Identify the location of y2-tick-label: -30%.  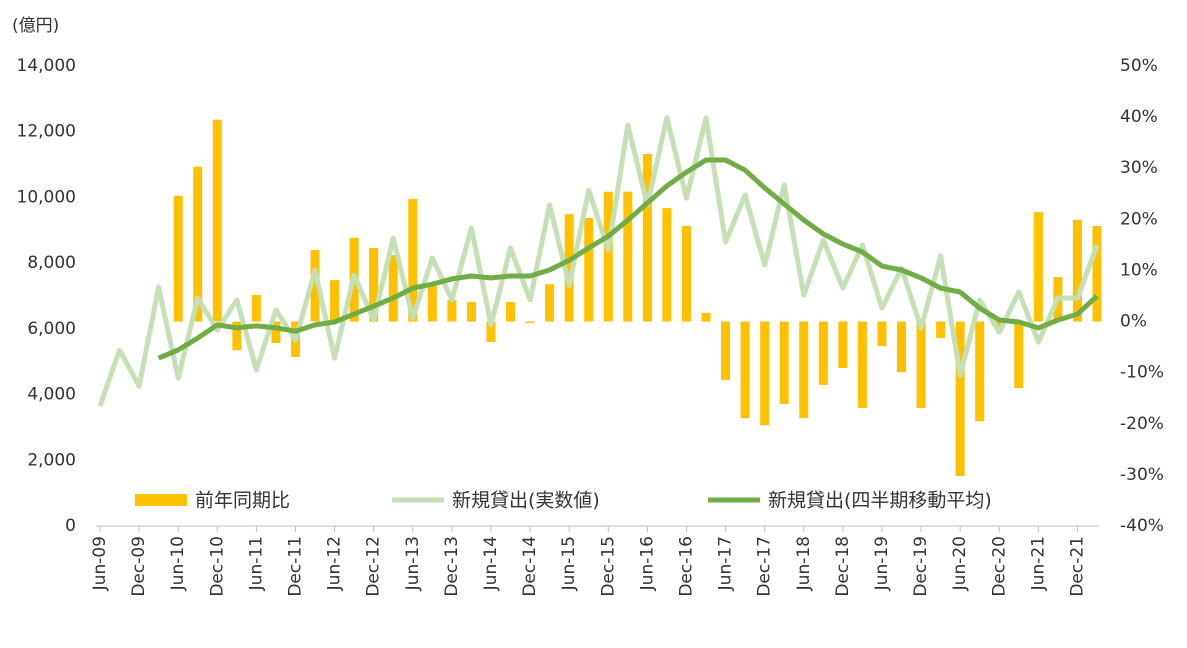
(1142, 475).